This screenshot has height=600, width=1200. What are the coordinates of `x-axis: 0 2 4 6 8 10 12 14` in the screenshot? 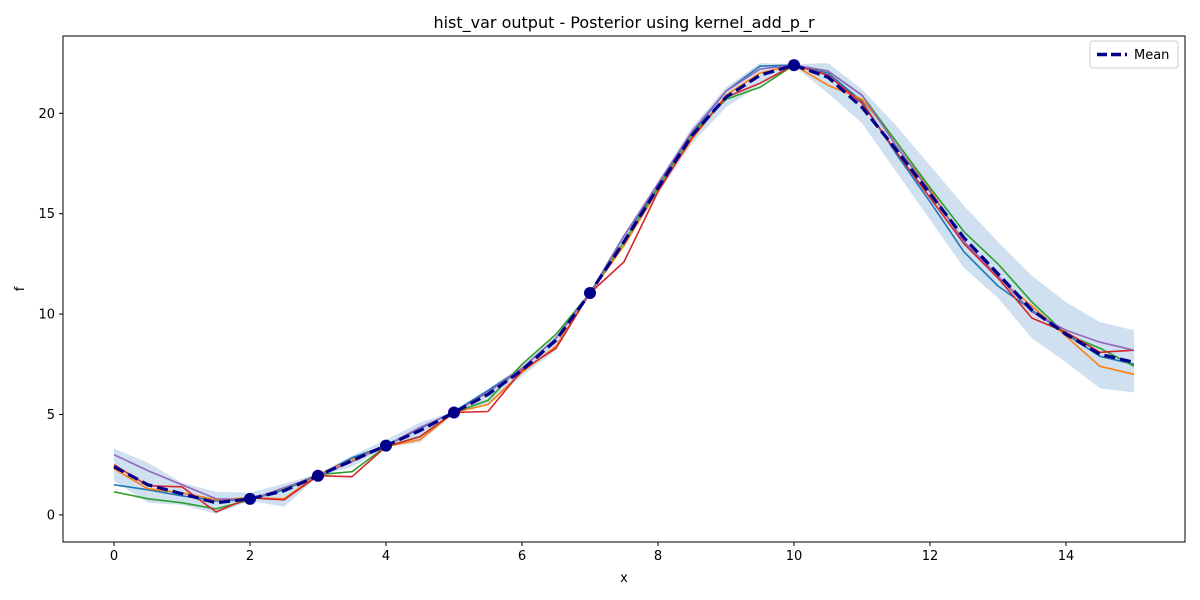 It's located at (592, 553).